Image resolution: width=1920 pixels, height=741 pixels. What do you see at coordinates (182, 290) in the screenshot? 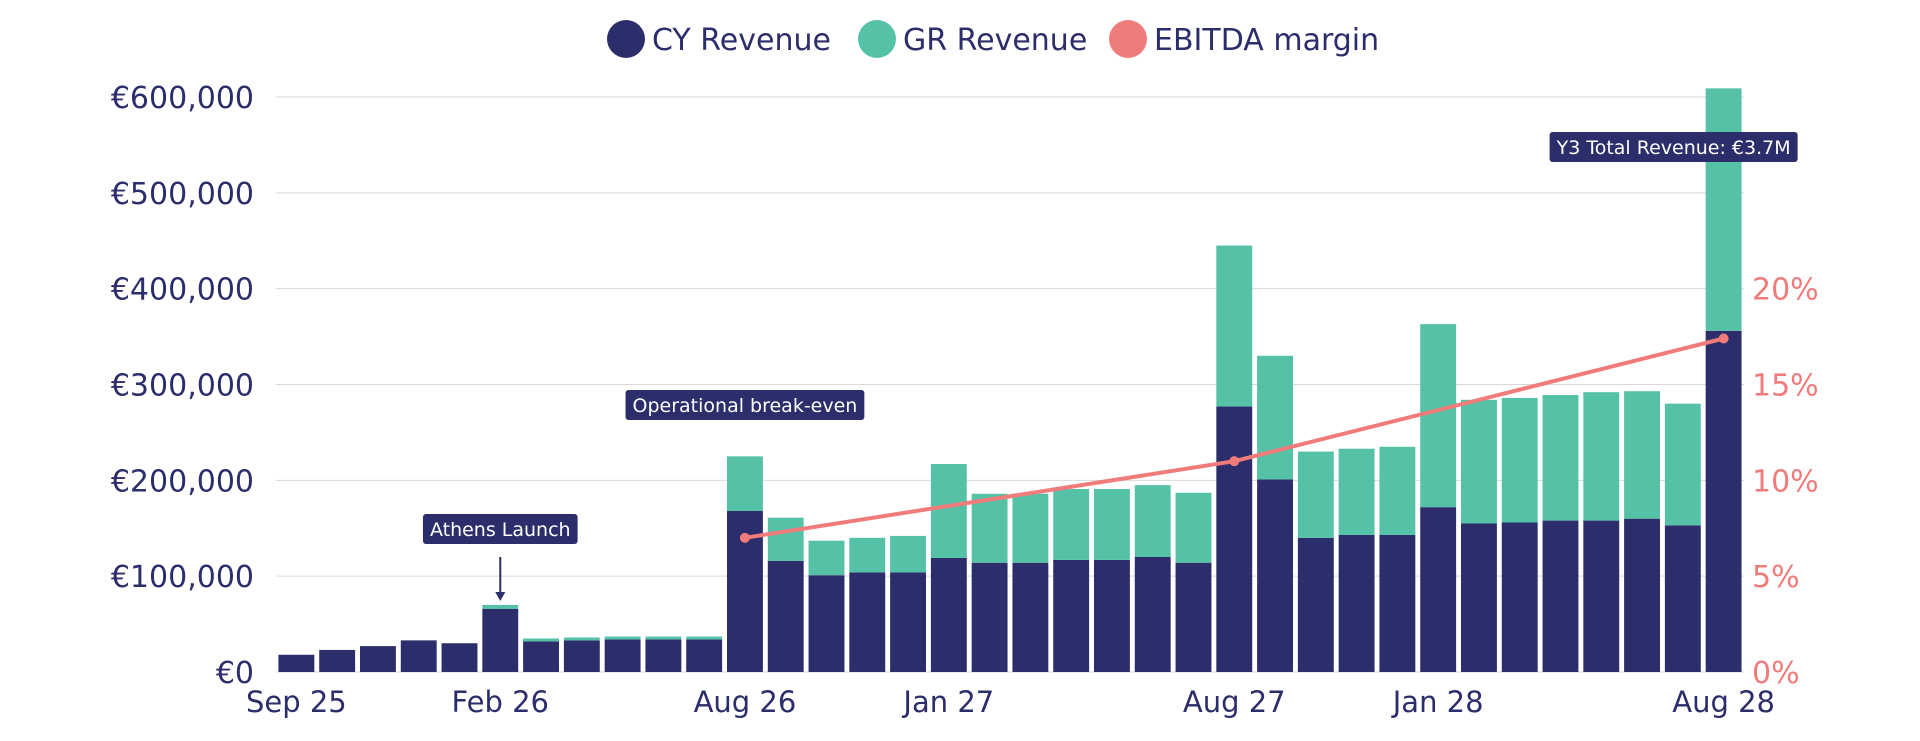
I see `y-tick-label-left: €400,000` at bounding box center [182, 290].